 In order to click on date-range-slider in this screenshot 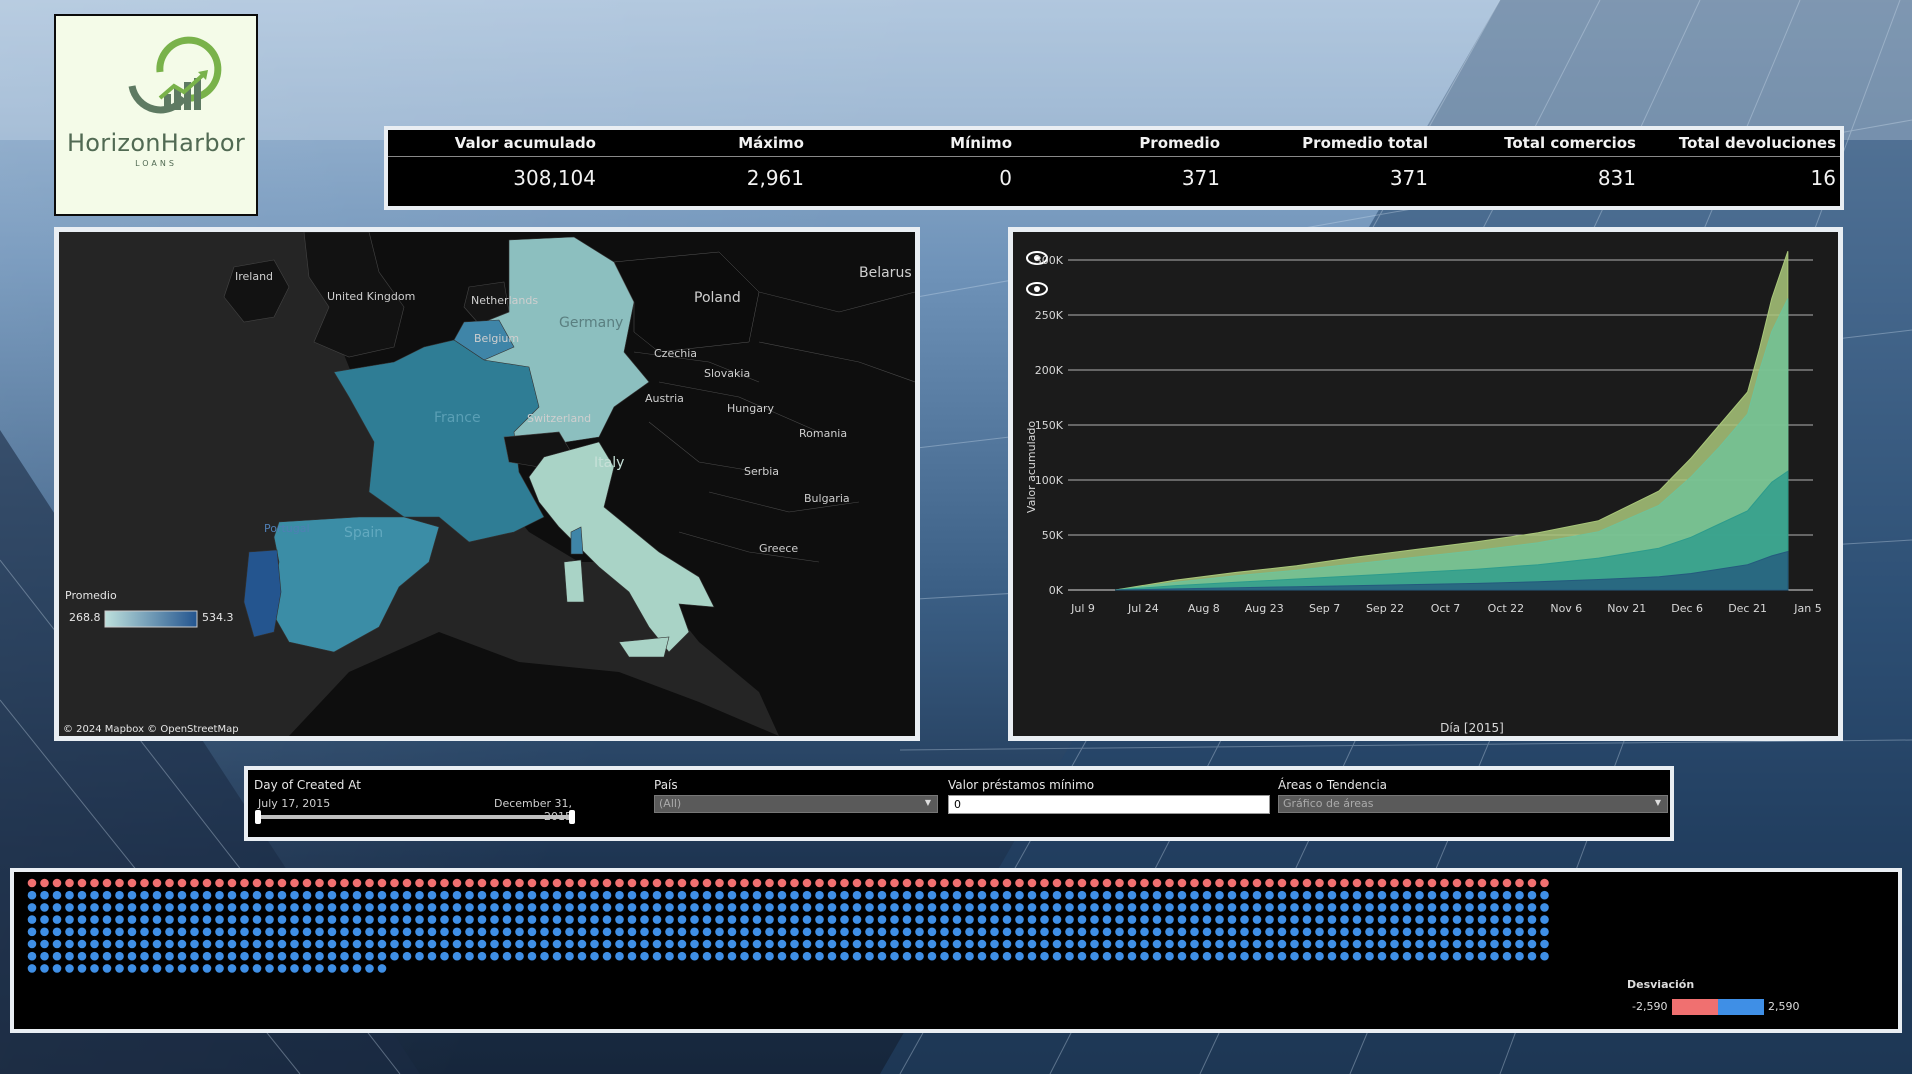, I will do `click(415, 817)`.